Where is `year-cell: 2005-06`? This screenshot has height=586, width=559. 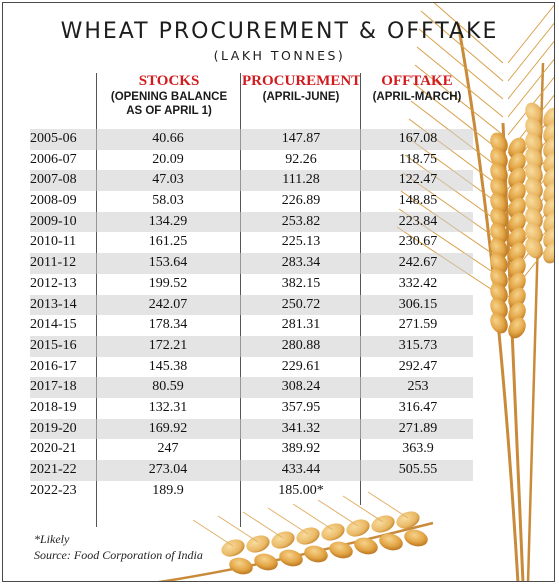
year-cell: 2005-06 is located at coordinates (53, 138).